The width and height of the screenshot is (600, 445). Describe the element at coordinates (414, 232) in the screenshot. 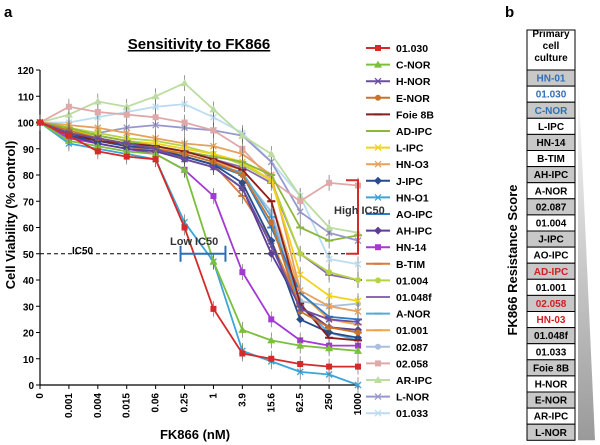

I see `legend-label: AH-IPC` at that location.